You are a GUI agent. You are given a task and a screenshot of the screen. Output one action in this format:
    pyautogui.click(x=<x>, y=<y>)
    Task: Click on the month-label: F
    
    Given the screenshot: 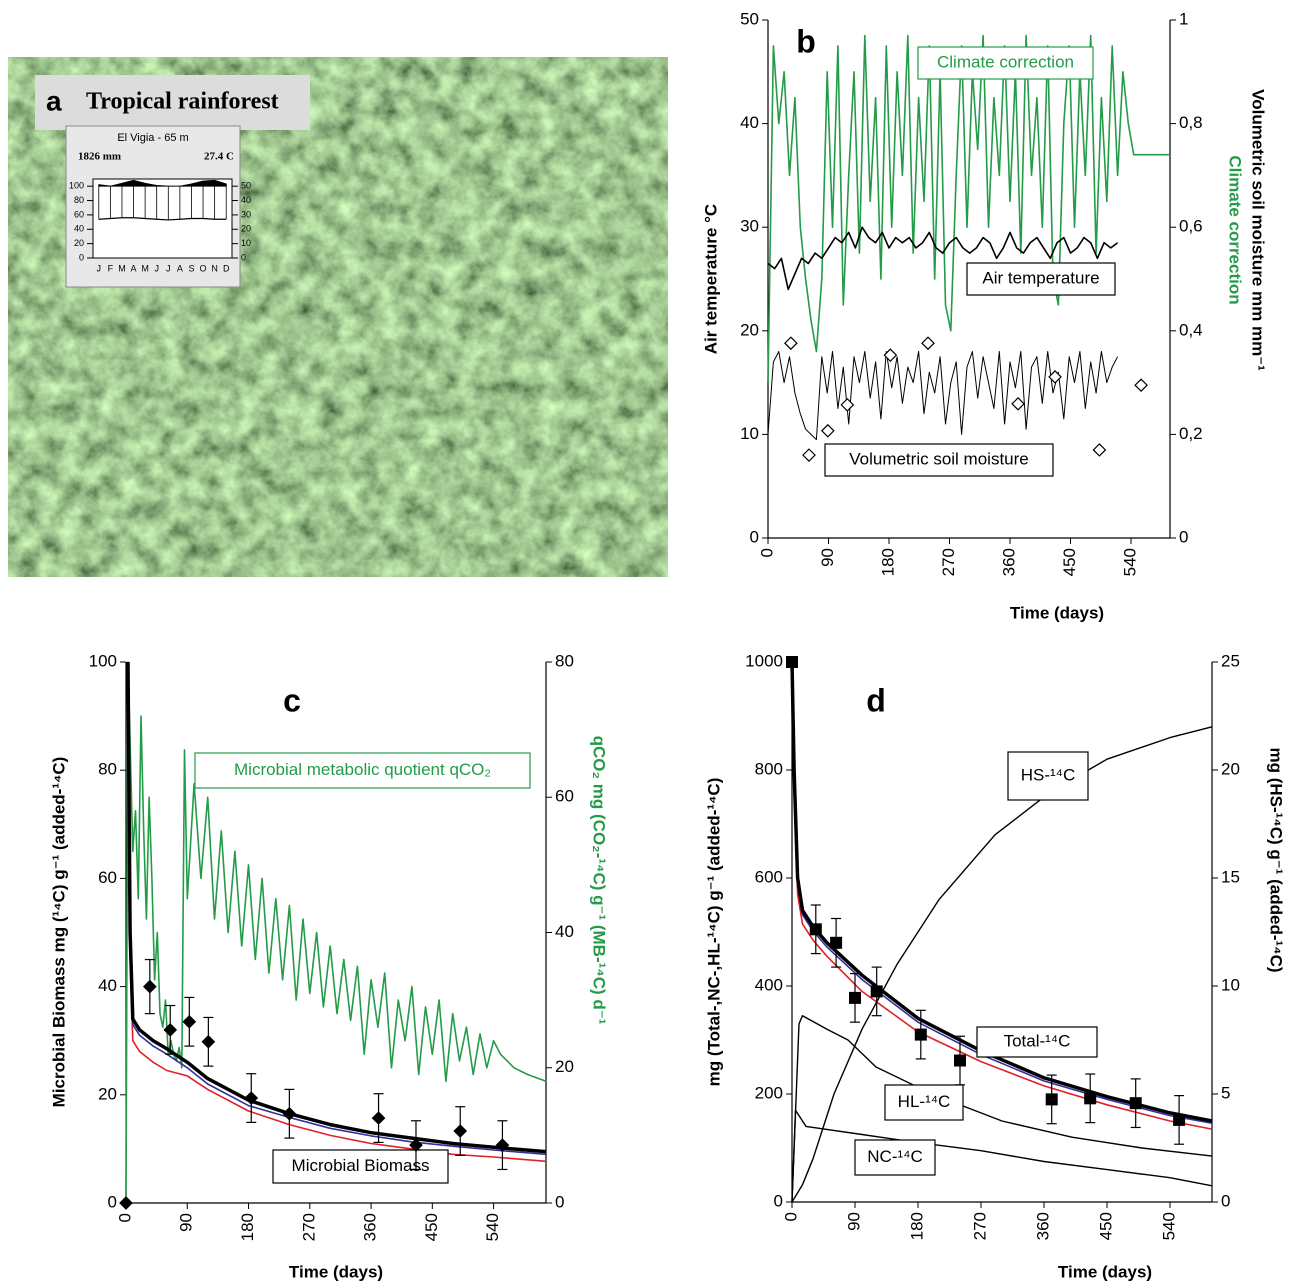 What is the action you would take?
    pyautogui.click(x=111, y=268)
    